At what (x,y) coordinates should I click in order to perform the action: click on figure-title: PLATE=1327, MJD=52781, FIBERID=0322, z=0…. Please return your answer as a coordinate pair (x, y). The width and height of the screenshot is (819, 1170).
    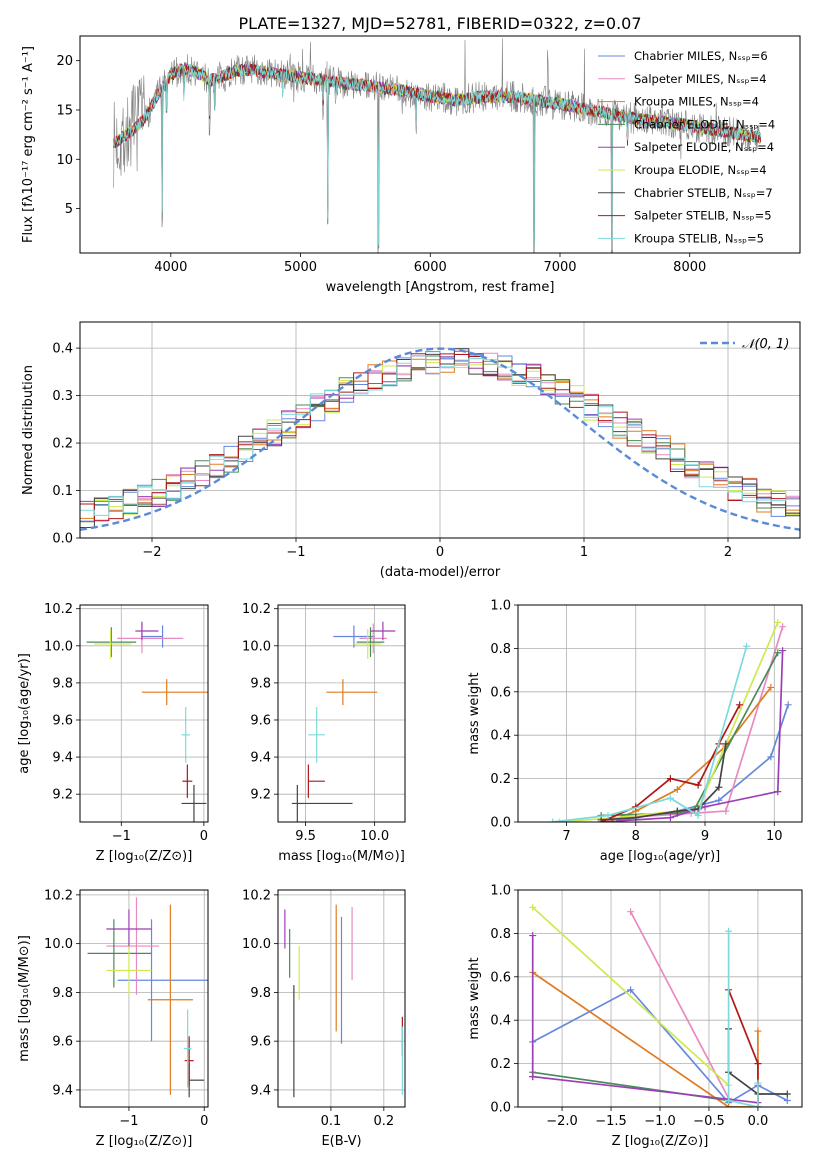
    Looking at the image, I should click on (439, 23).